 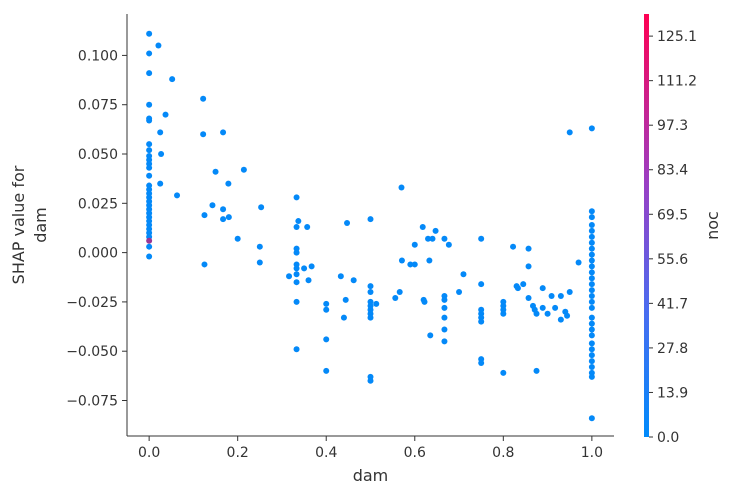 What do you see at coordinates (677, 82) in the screenshot?
I see `colorbar-tick-label: 111.2` at bounding box center [677, 82].